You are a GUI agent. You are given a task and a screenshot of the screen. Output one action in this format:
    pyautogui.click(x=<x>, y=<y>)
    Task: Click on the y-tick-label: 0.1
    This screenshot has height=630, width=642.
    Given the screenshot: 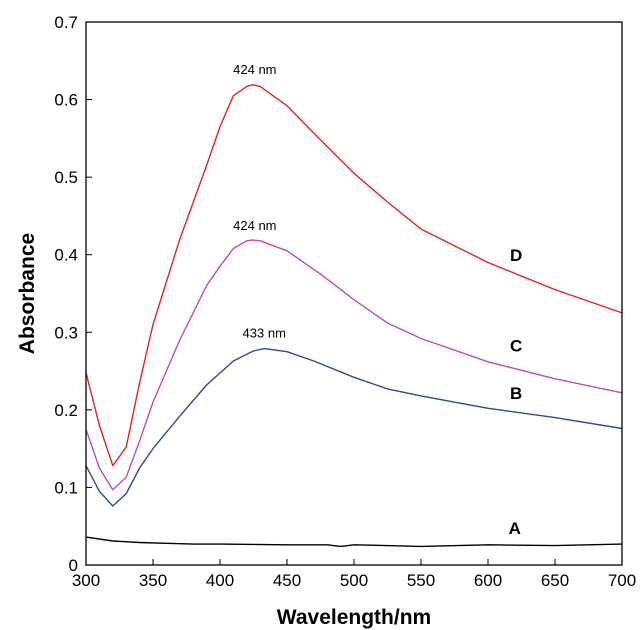 What is the action you would take?
    pyautogui.click(x=66, y=487)
    